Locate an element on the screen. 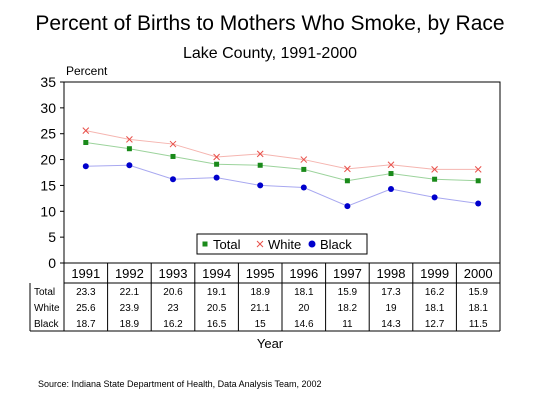  legend-label-black: Black is located at coordinates (336, 244).